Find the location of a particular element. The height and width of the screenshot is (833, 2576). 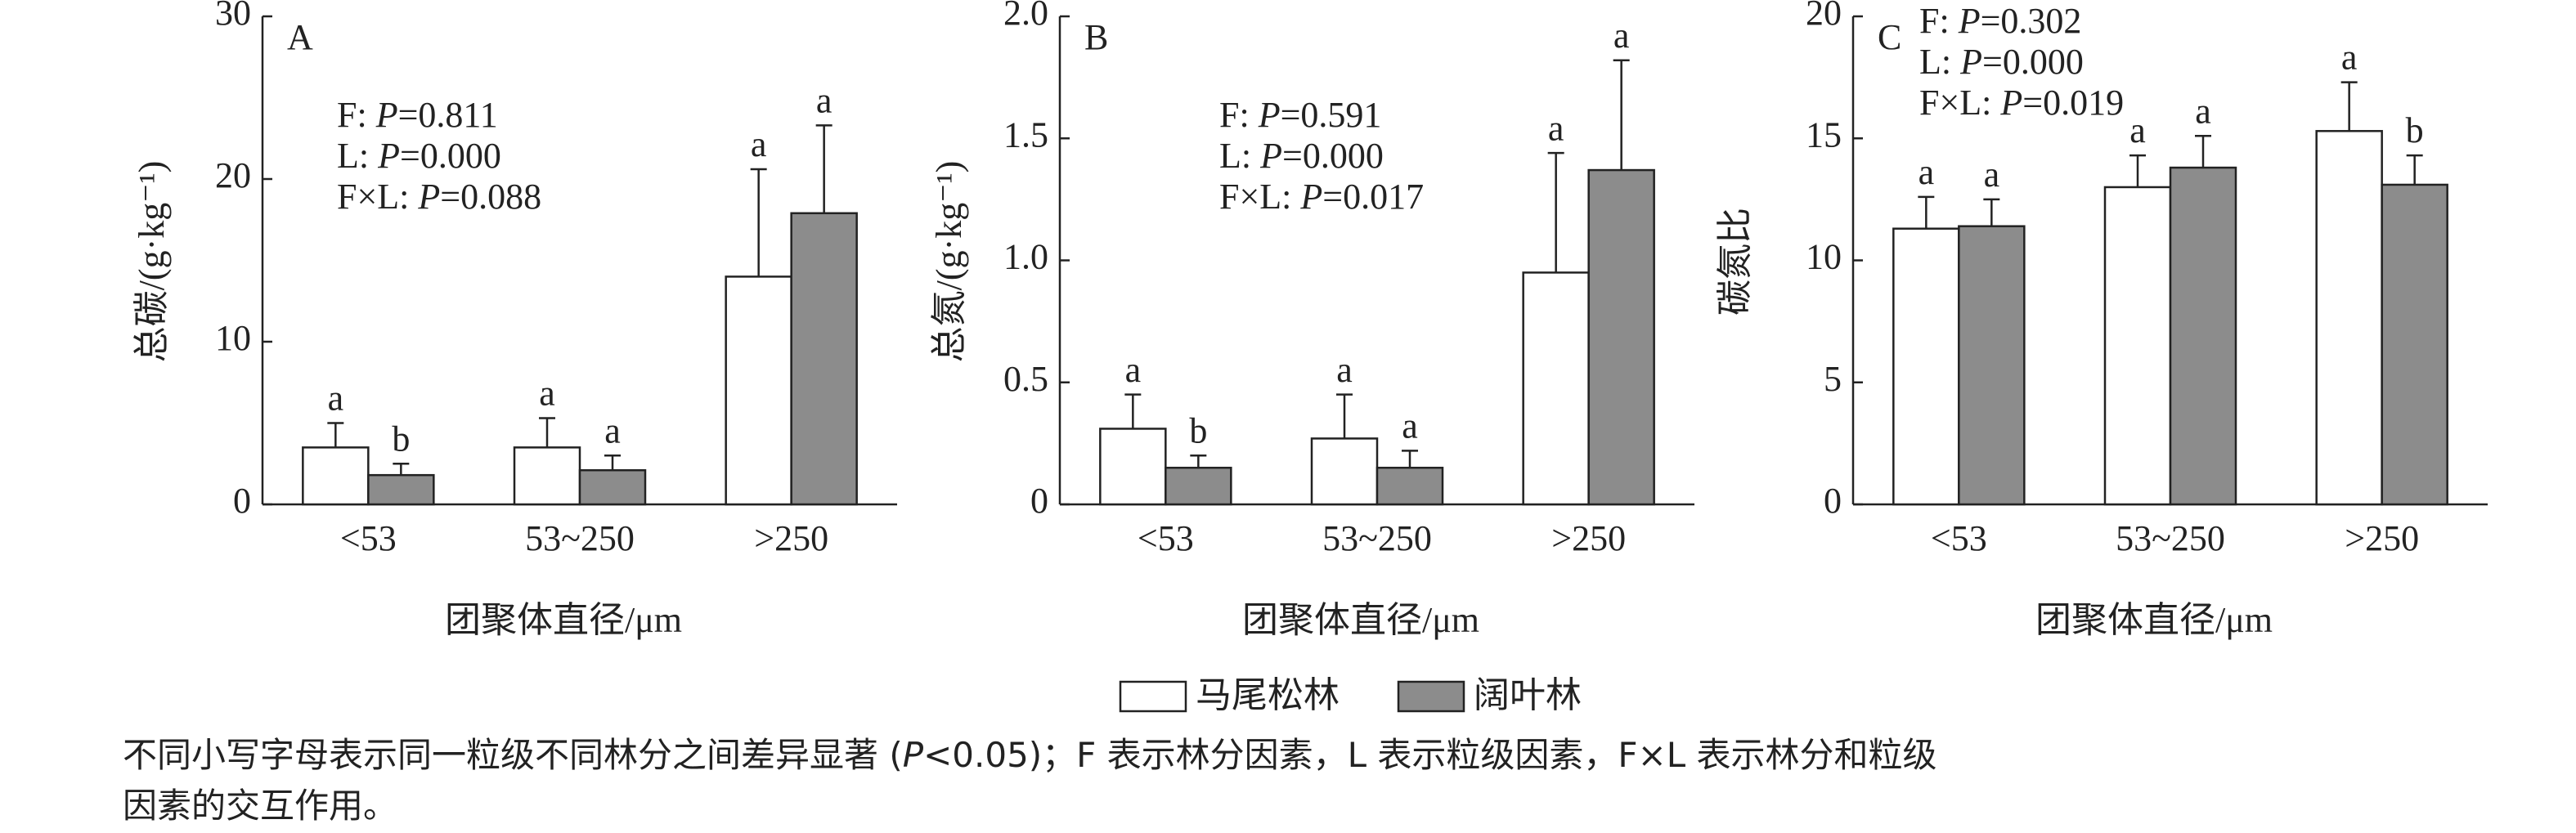

y-tick-label: 1.5 is located at coordinates (1025, 134).